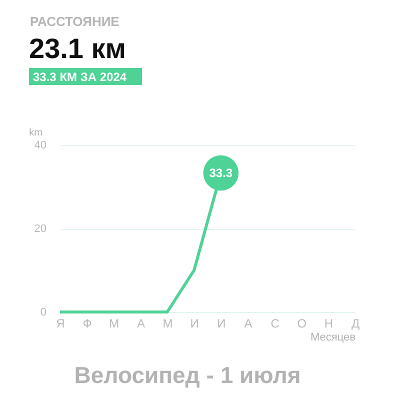 The width and height of the screenshot is (400, 407). I want to click on x-tick-label: Ф, so click(87, 323).